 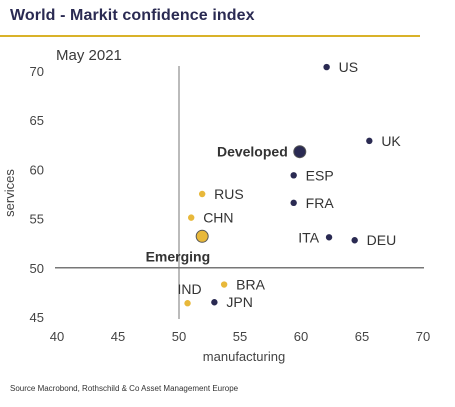 What do you see at coordinates (320, 203) in the screenshot?
I see `label-fra: FRA` at bounding box center [320, 203].